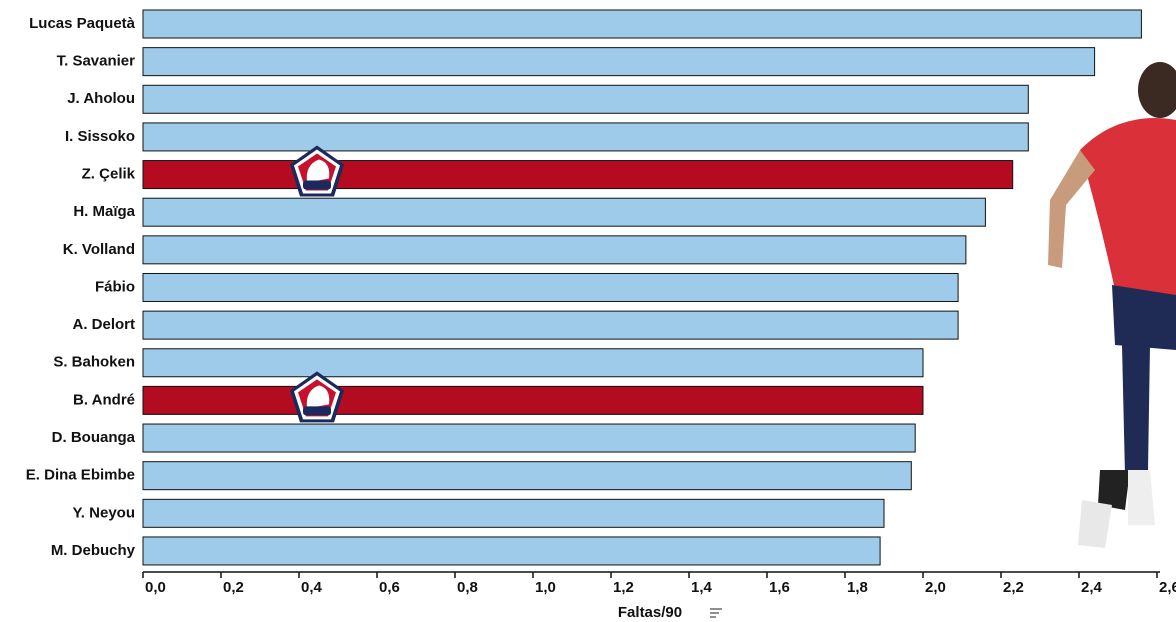  Describe the element at coordinates (94, 362) in the screenshot. I see `y-tick-label: S. Bahoken` at that location.